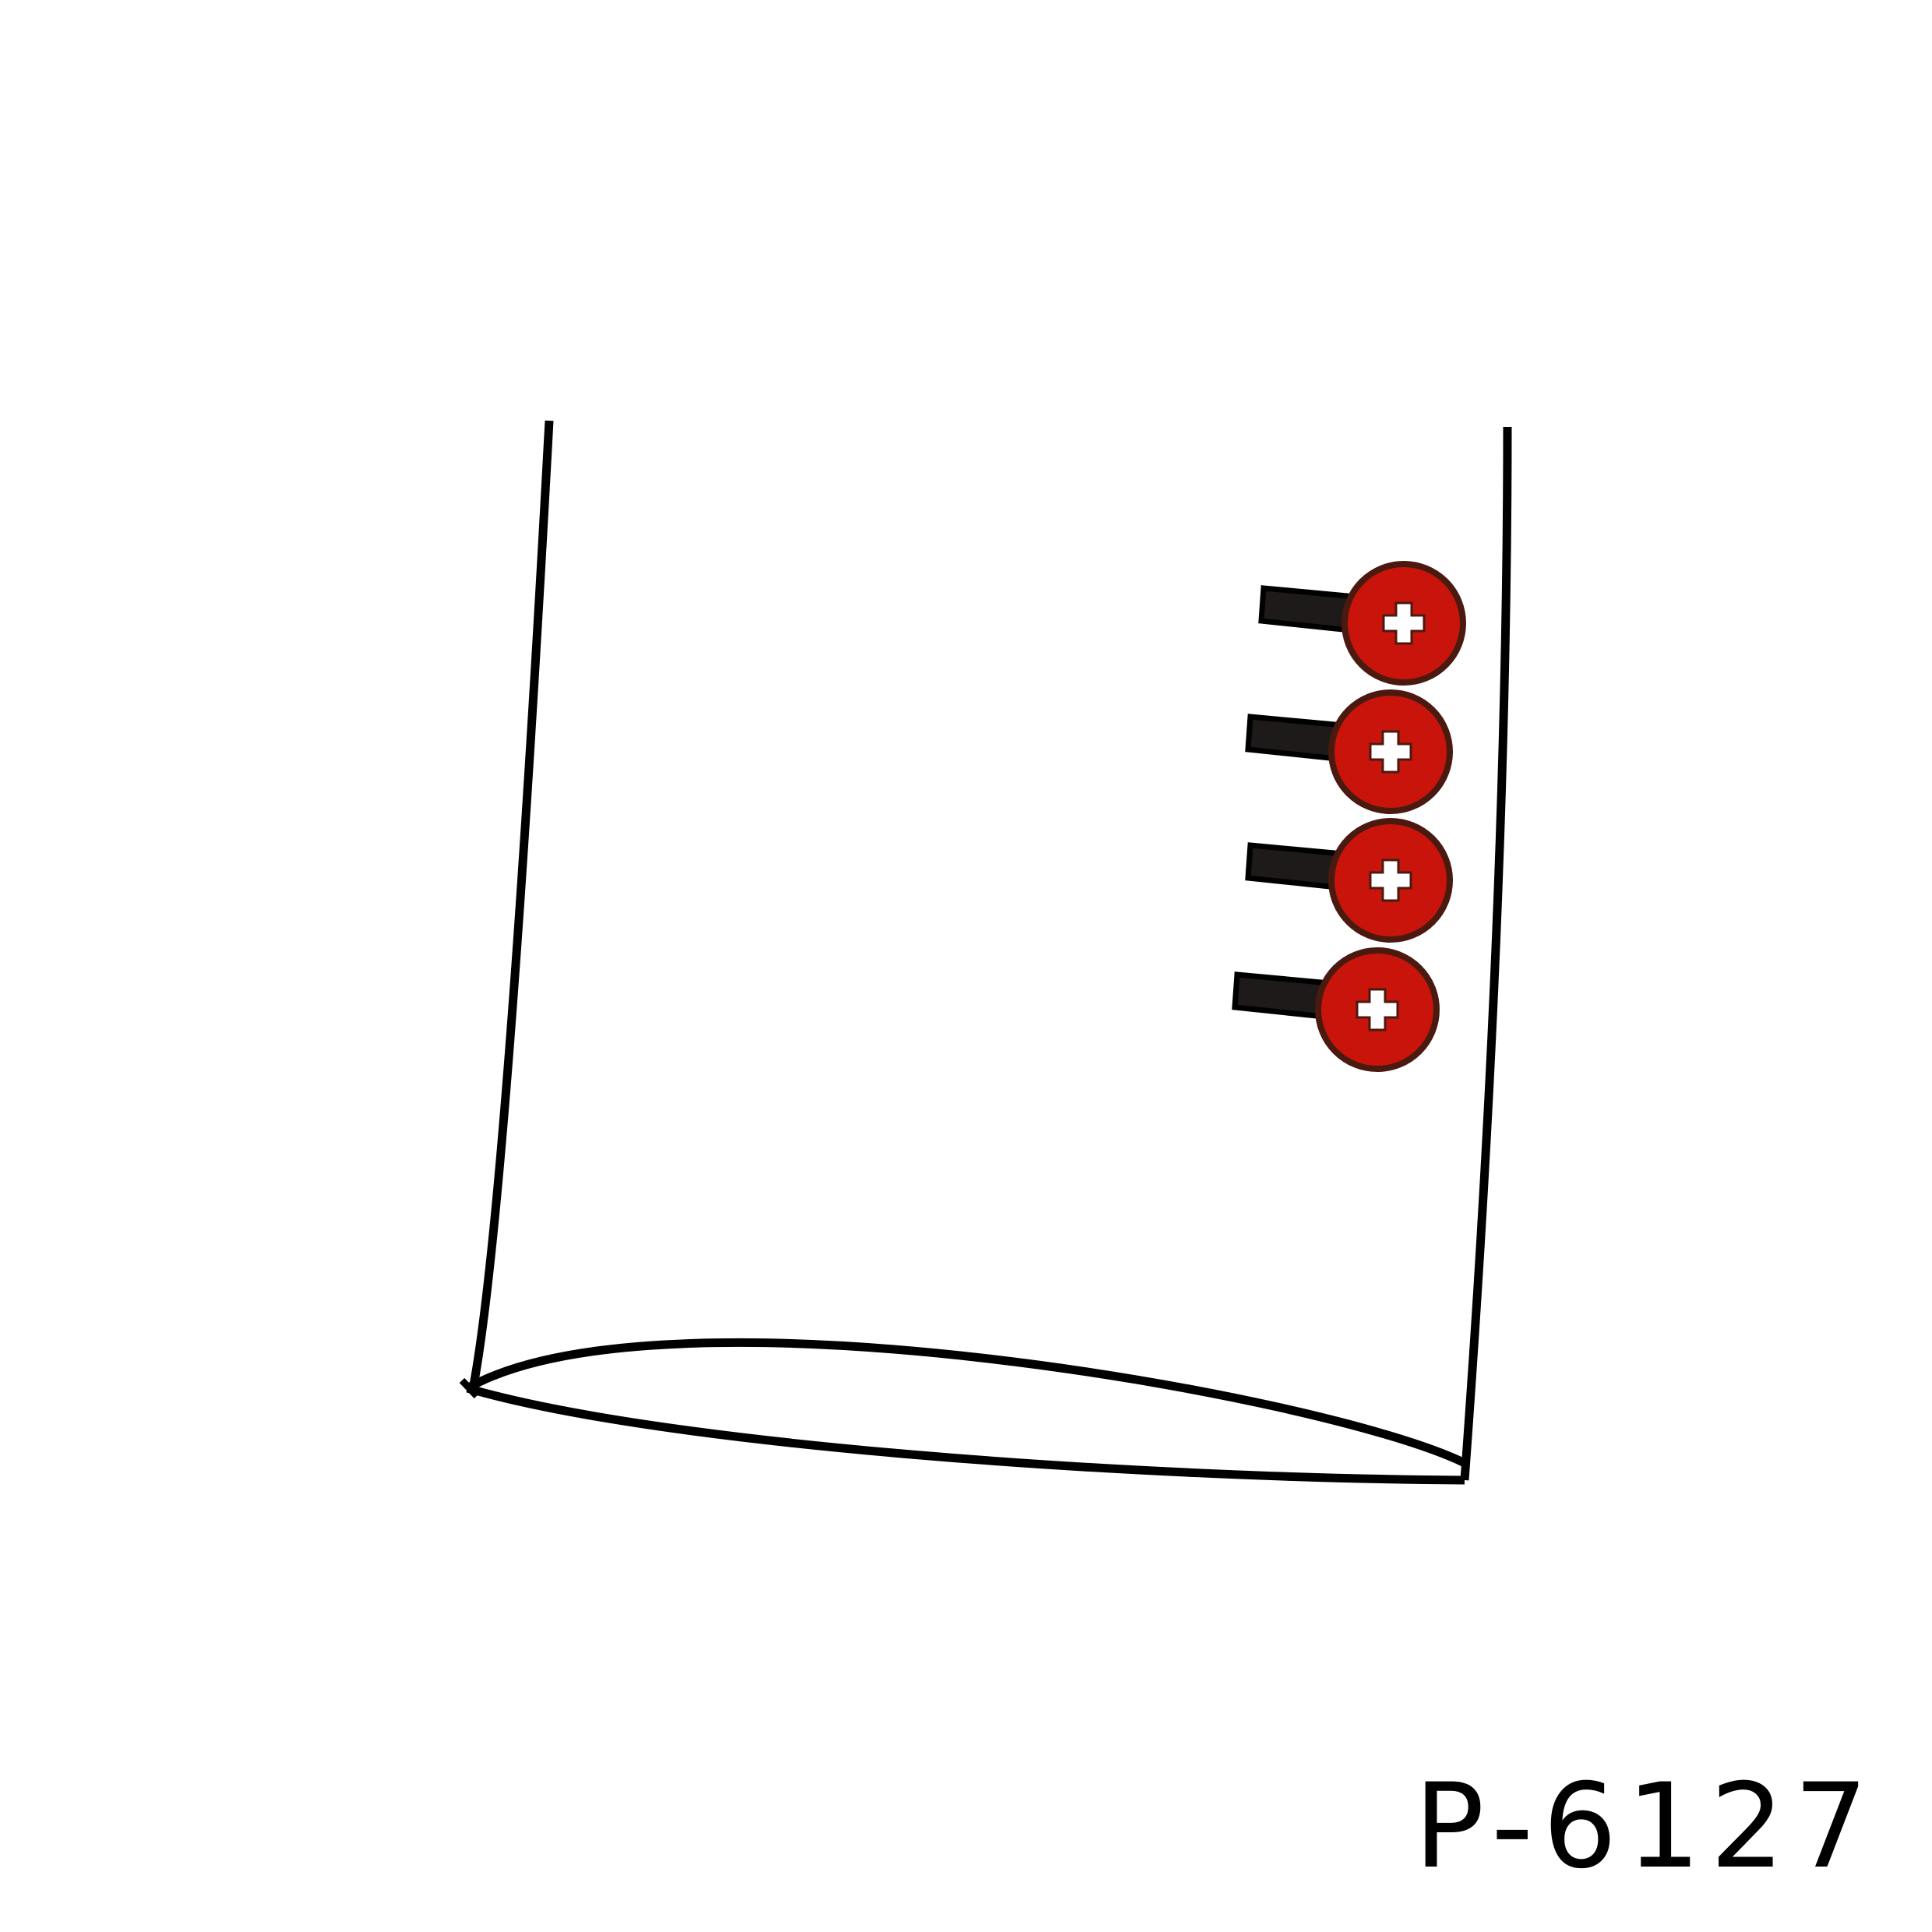 The image size is (1932, 1932). I want to click on cuff-left-corner, so click(469, 1388).